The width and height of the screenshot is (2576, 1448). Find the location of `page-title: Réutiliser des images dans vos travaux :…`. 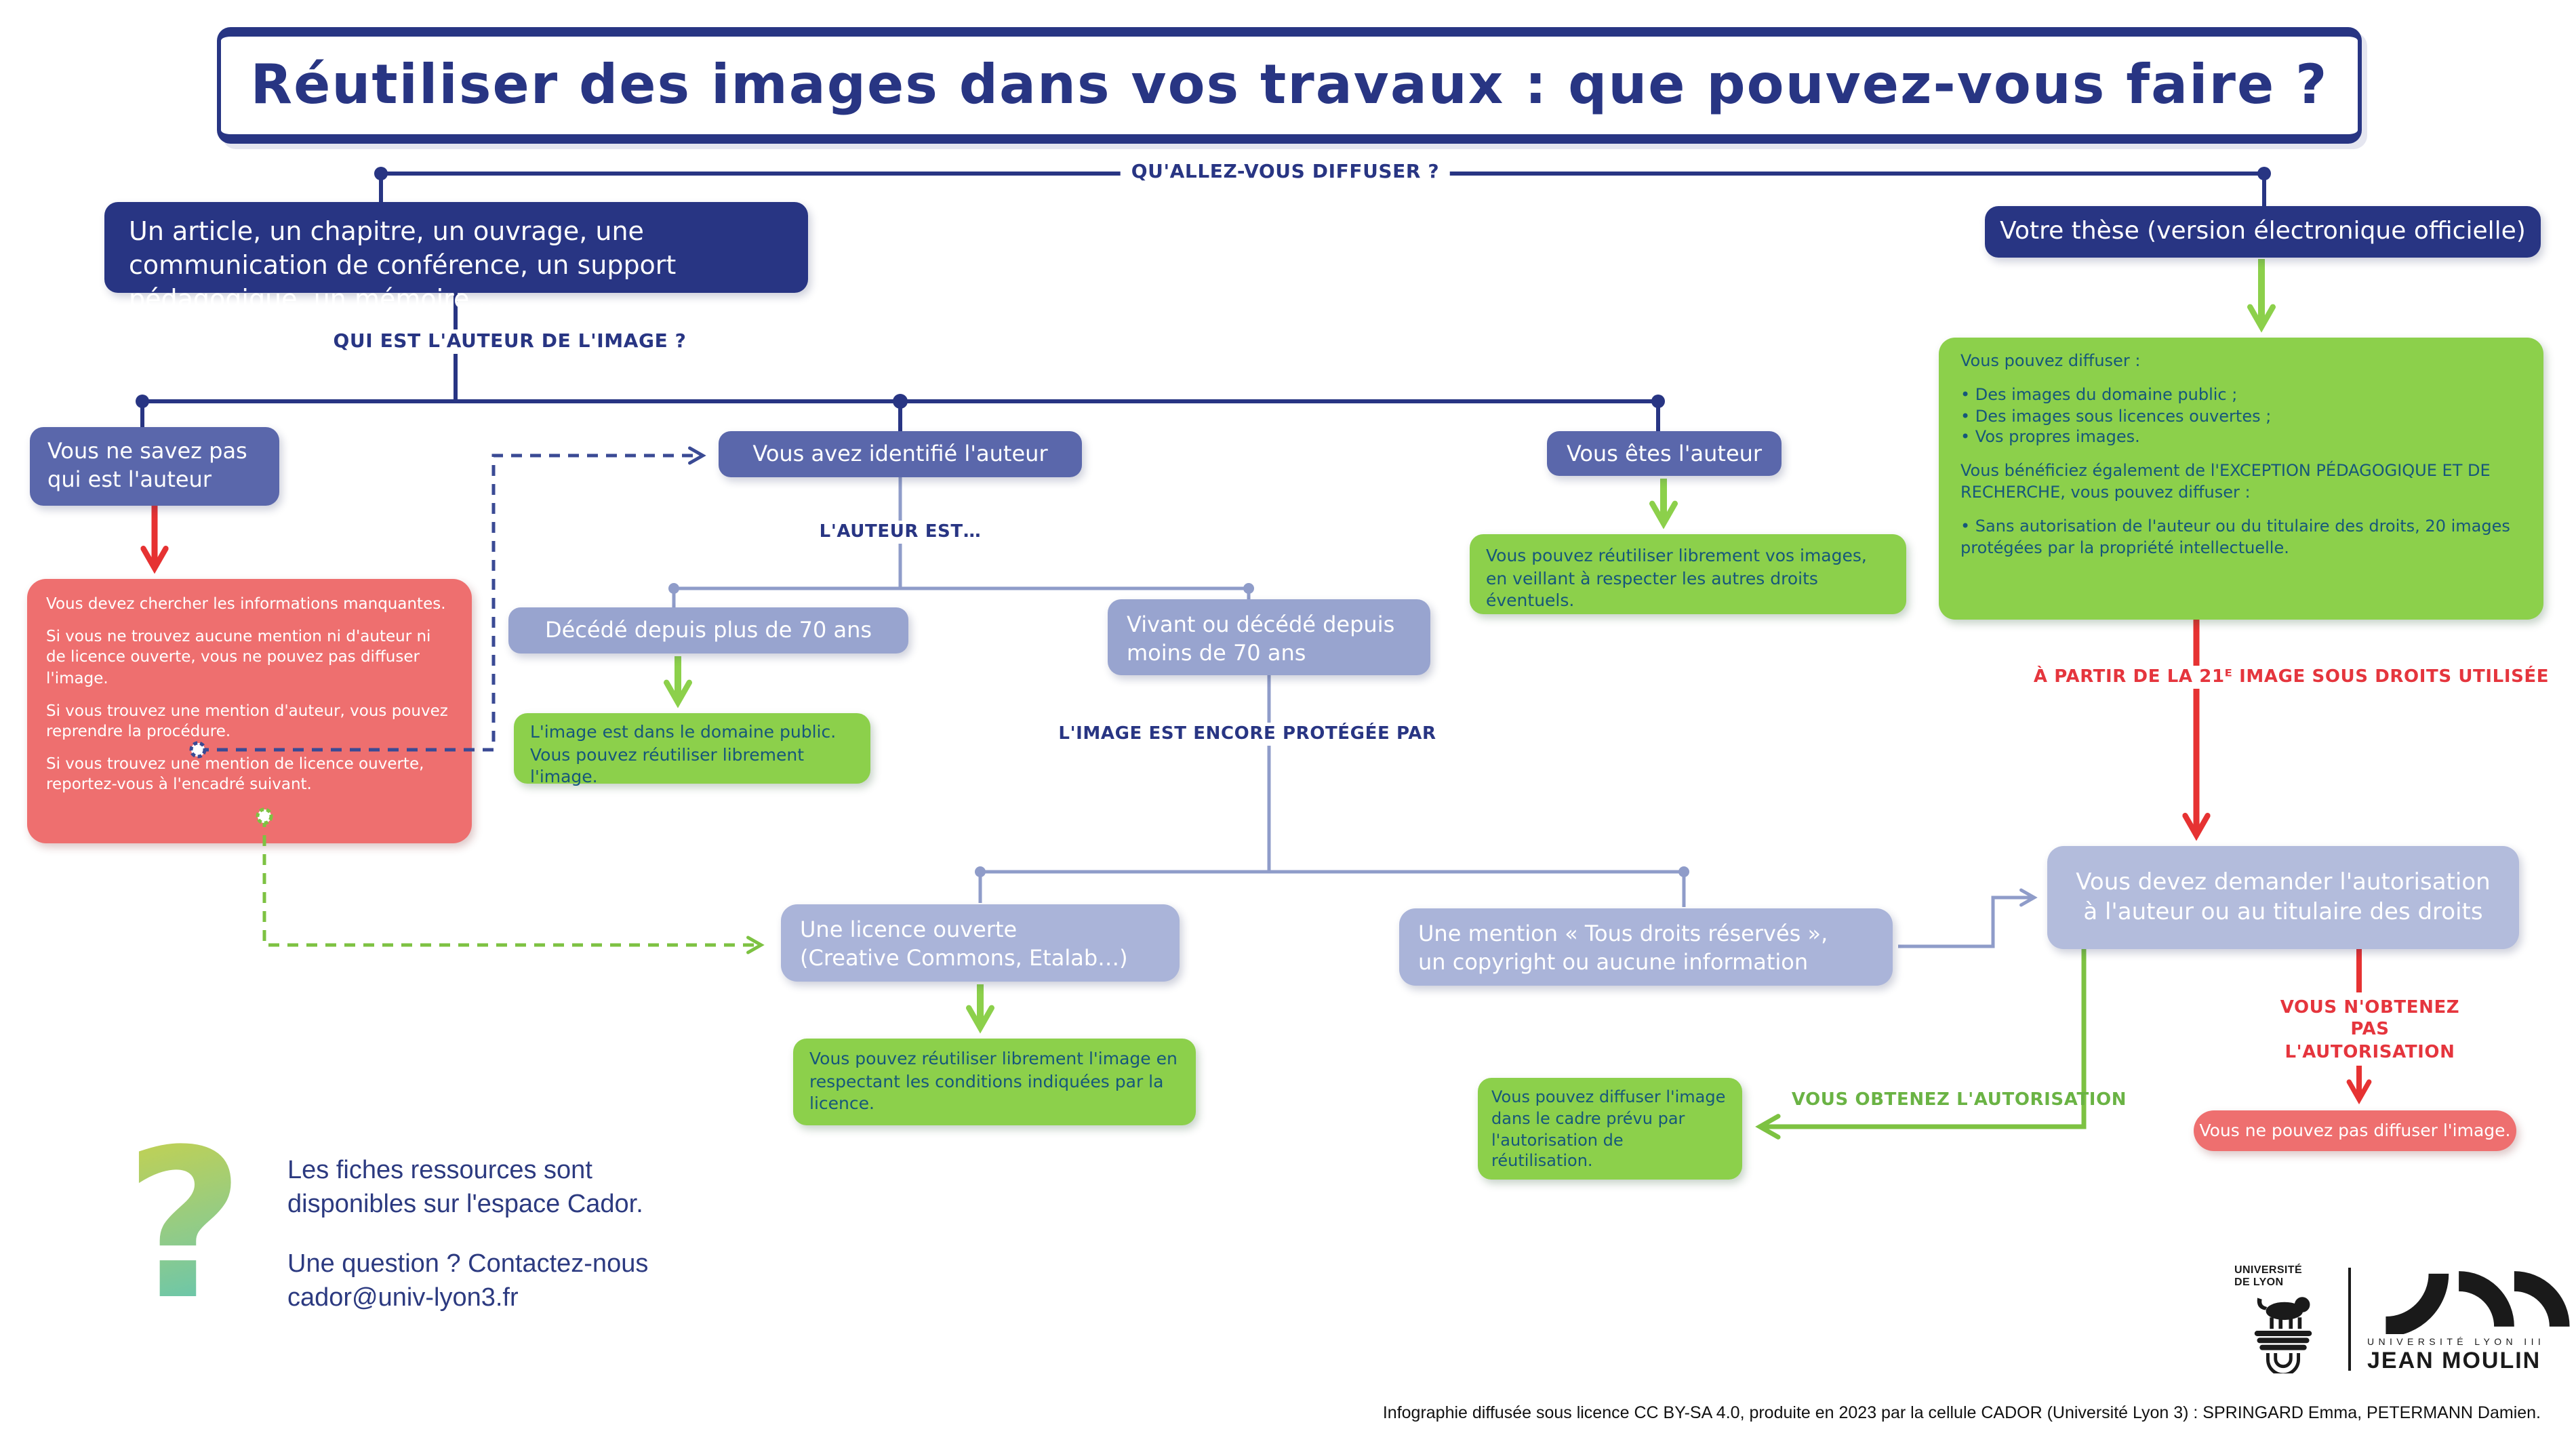

page-title: Réutiliser des images dans vos travaux :… is located at coordinates (1289, 85).